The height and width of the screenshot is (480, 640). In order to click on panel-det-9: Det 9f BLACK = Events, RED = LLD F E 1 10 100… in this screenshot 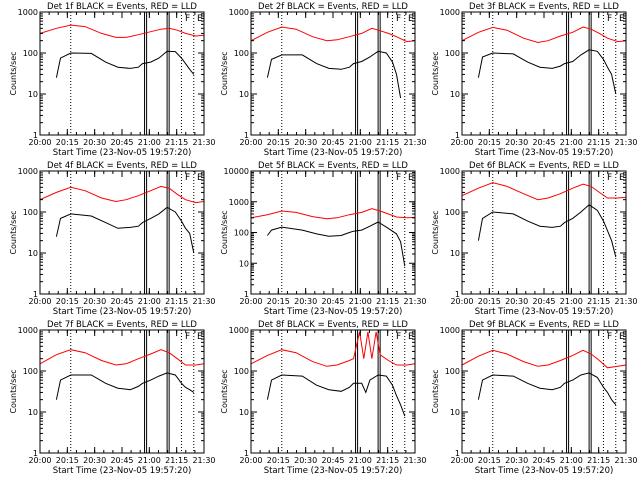, I will do `click(534, 398)`.